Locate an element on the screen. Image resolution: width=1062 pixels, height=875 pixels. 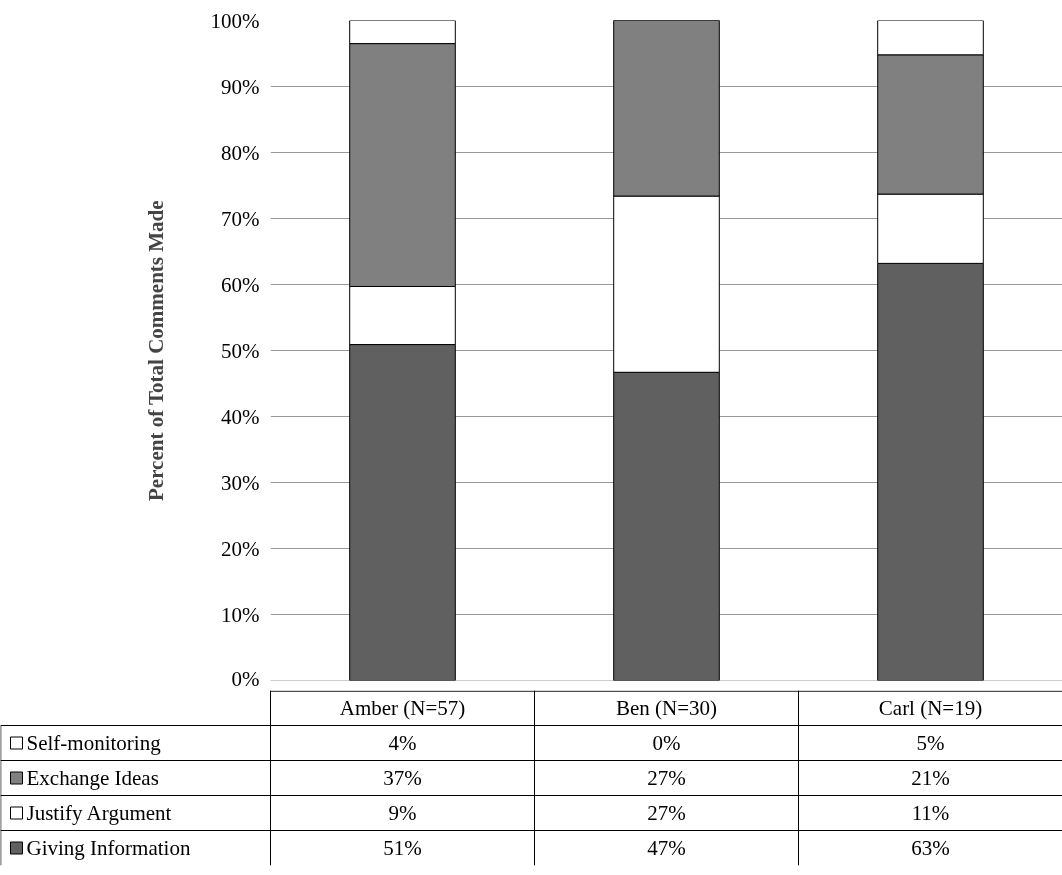
data-label: 63% is located at coordinates (930, 848).